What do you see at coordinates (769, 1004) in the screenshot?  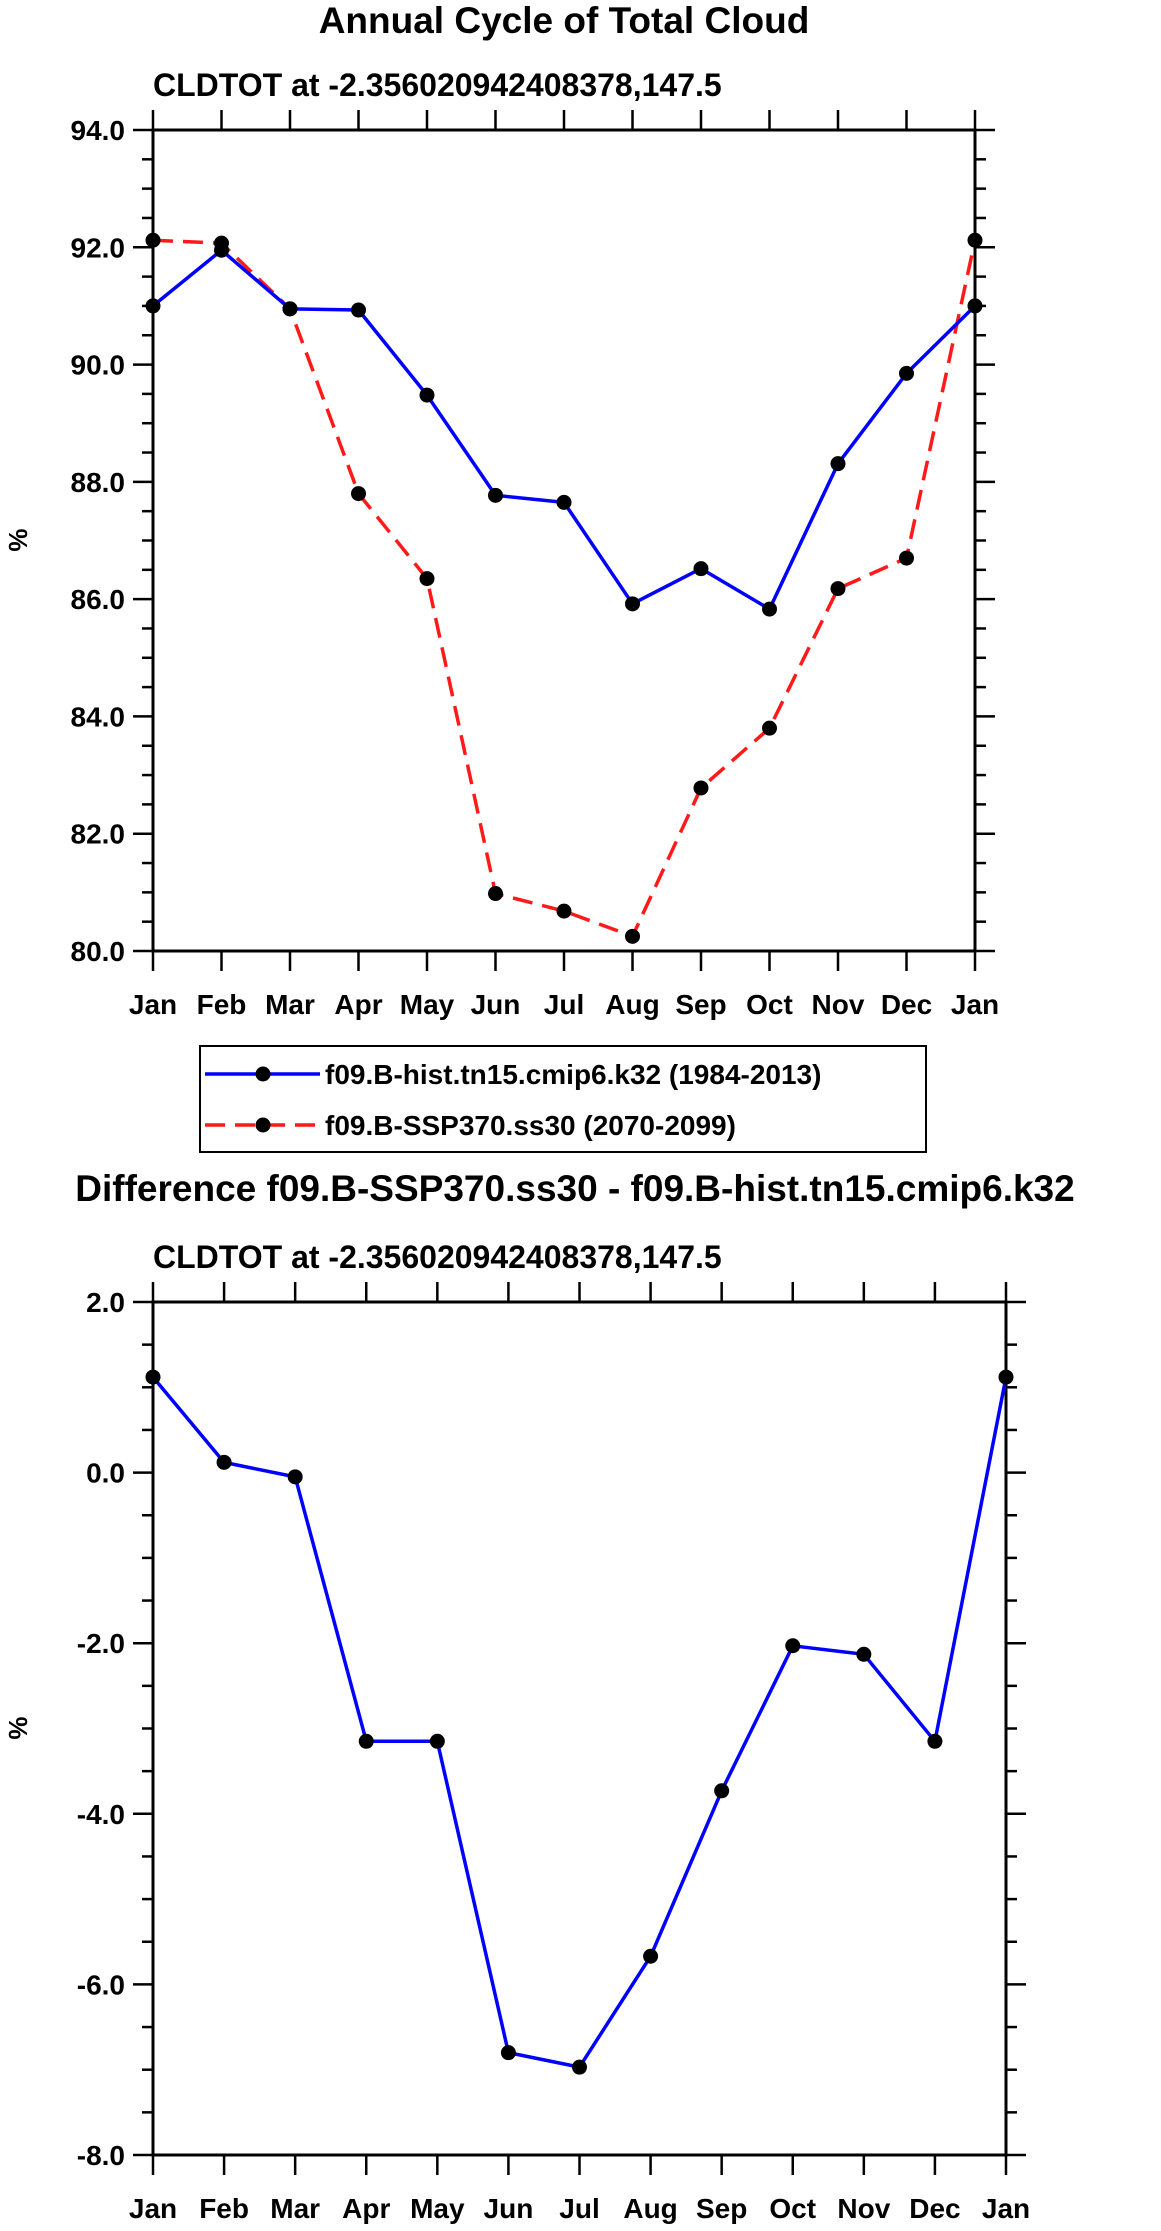 I see `chart1-xtick-label: Oct` at bounding box center [769, 1004].